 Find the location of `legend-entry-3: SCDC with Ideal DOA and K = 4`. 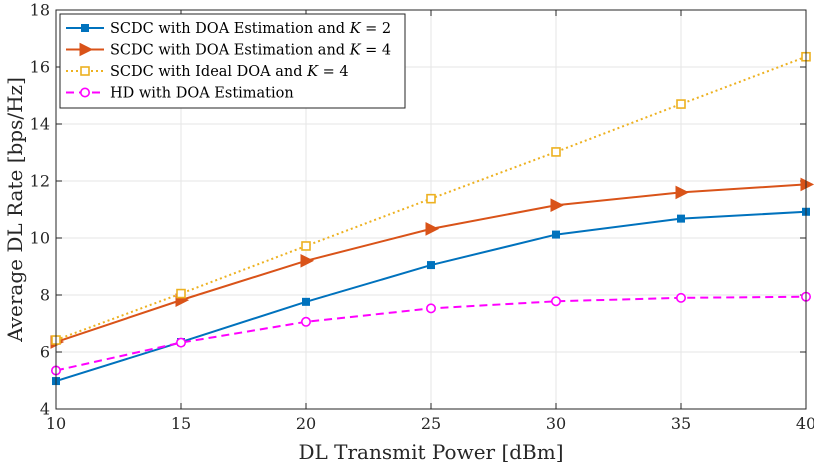

legend-entry-3: SCDC with Ideal DOA and K = 4 is located at coordinates (207, 72).